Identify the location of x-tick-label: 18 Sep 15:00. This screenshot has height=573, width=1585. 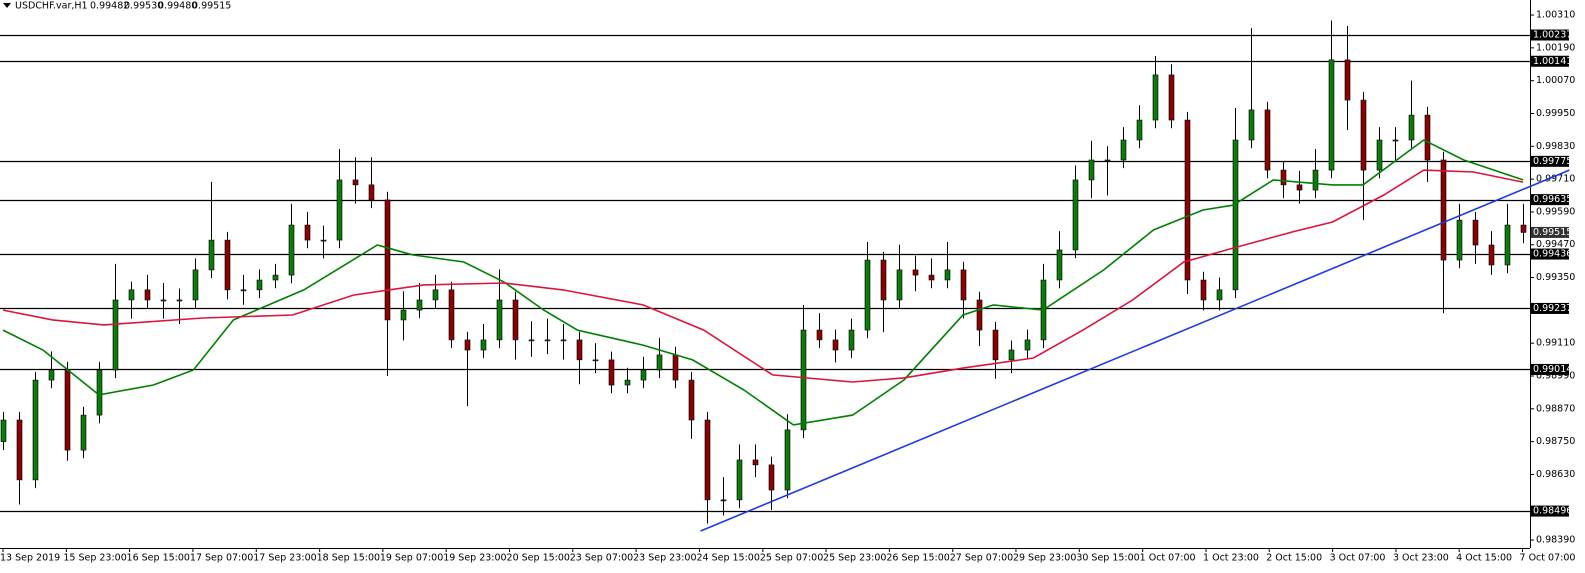
(348, 558).